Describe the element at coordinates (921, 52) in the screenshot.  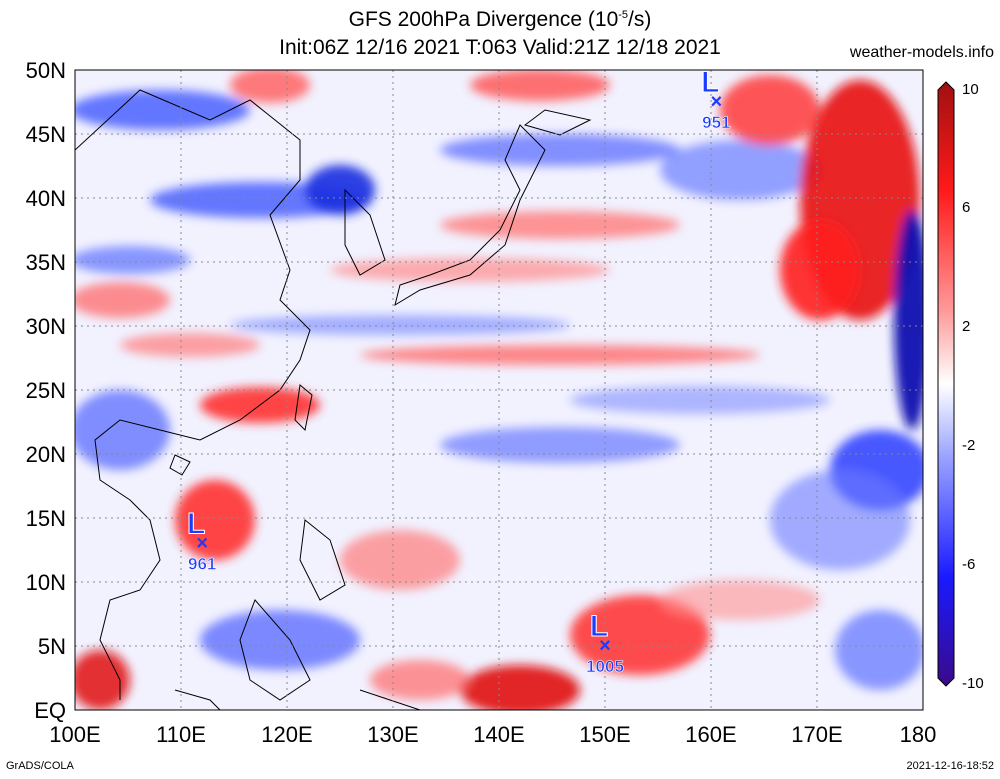
I see `site-credit: weather-models.info` at that location.